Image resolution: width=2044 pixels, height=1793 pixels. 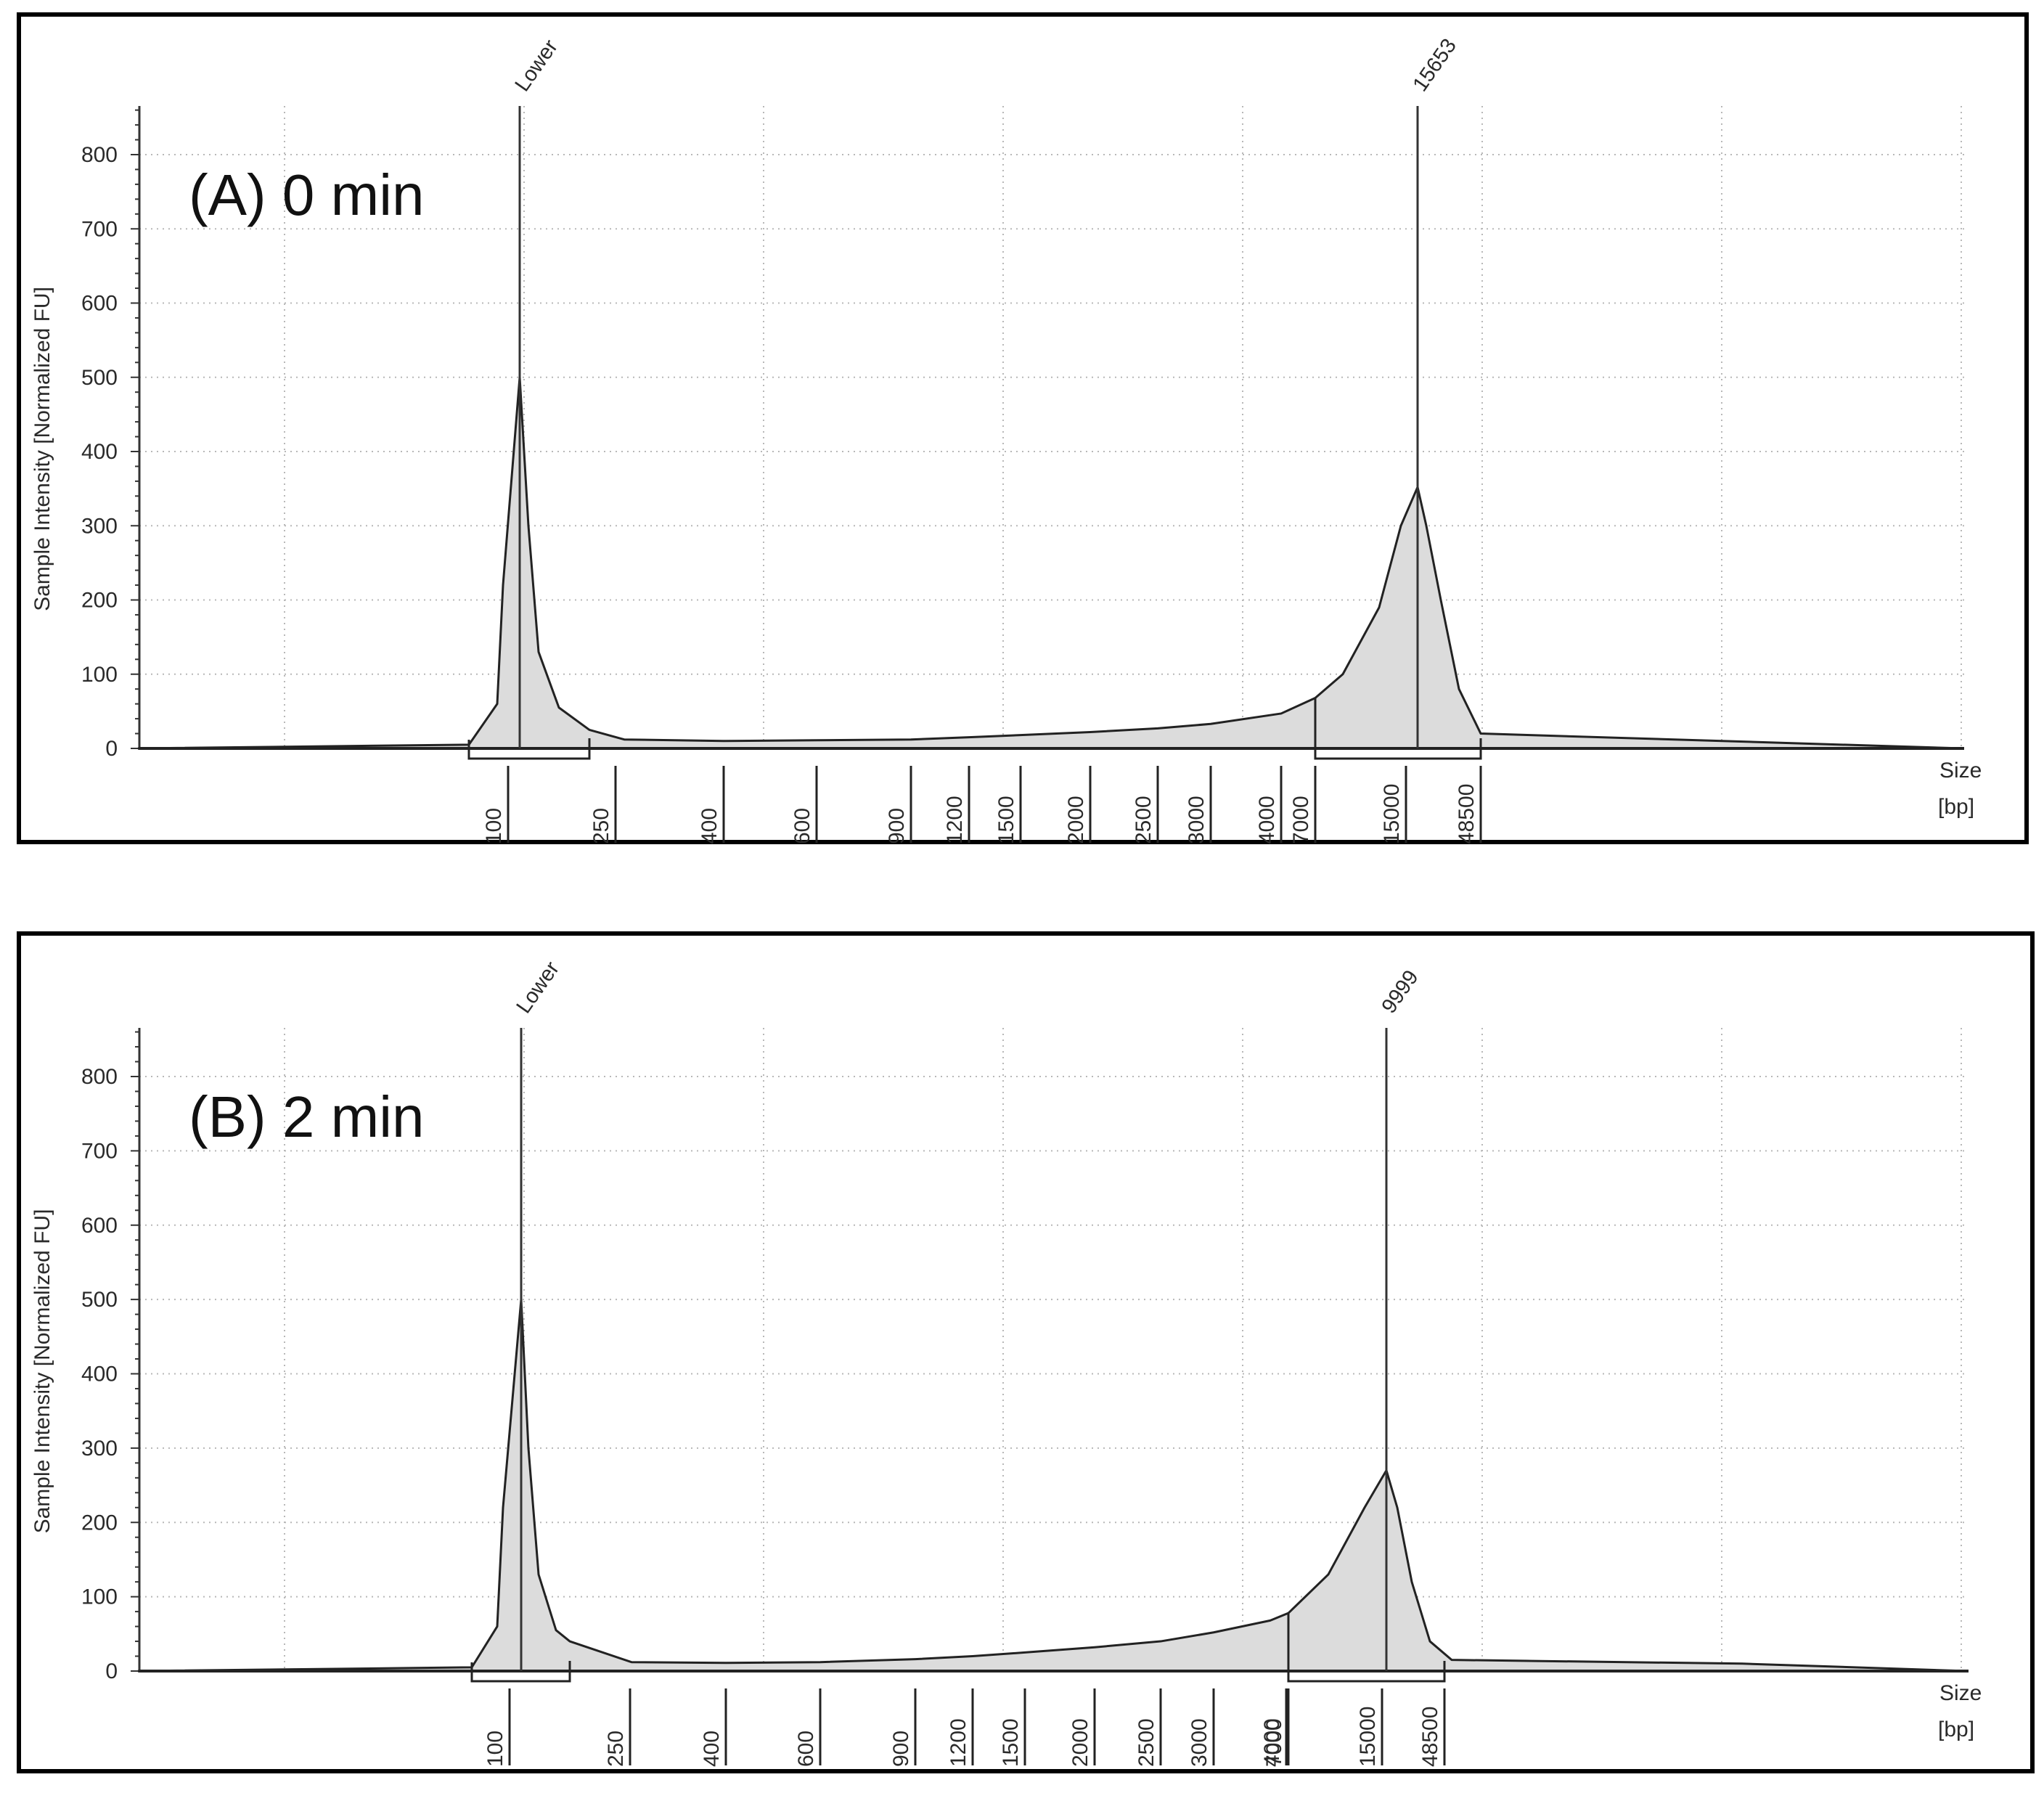 I want to click on panel-label: (A) 0 min, so click(x=307, y=195).